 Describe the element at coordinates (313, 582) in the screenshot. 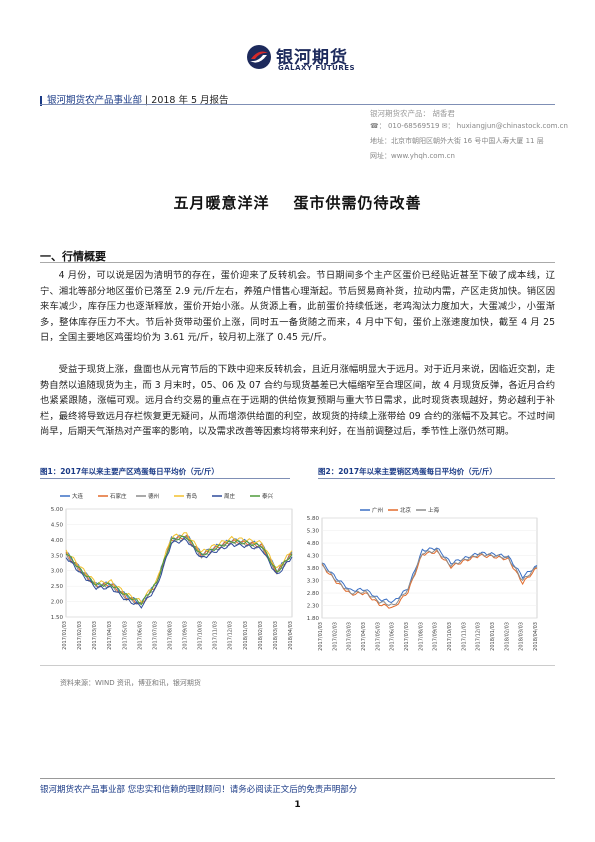

I see `y-tick-label: 3.30` at that location.